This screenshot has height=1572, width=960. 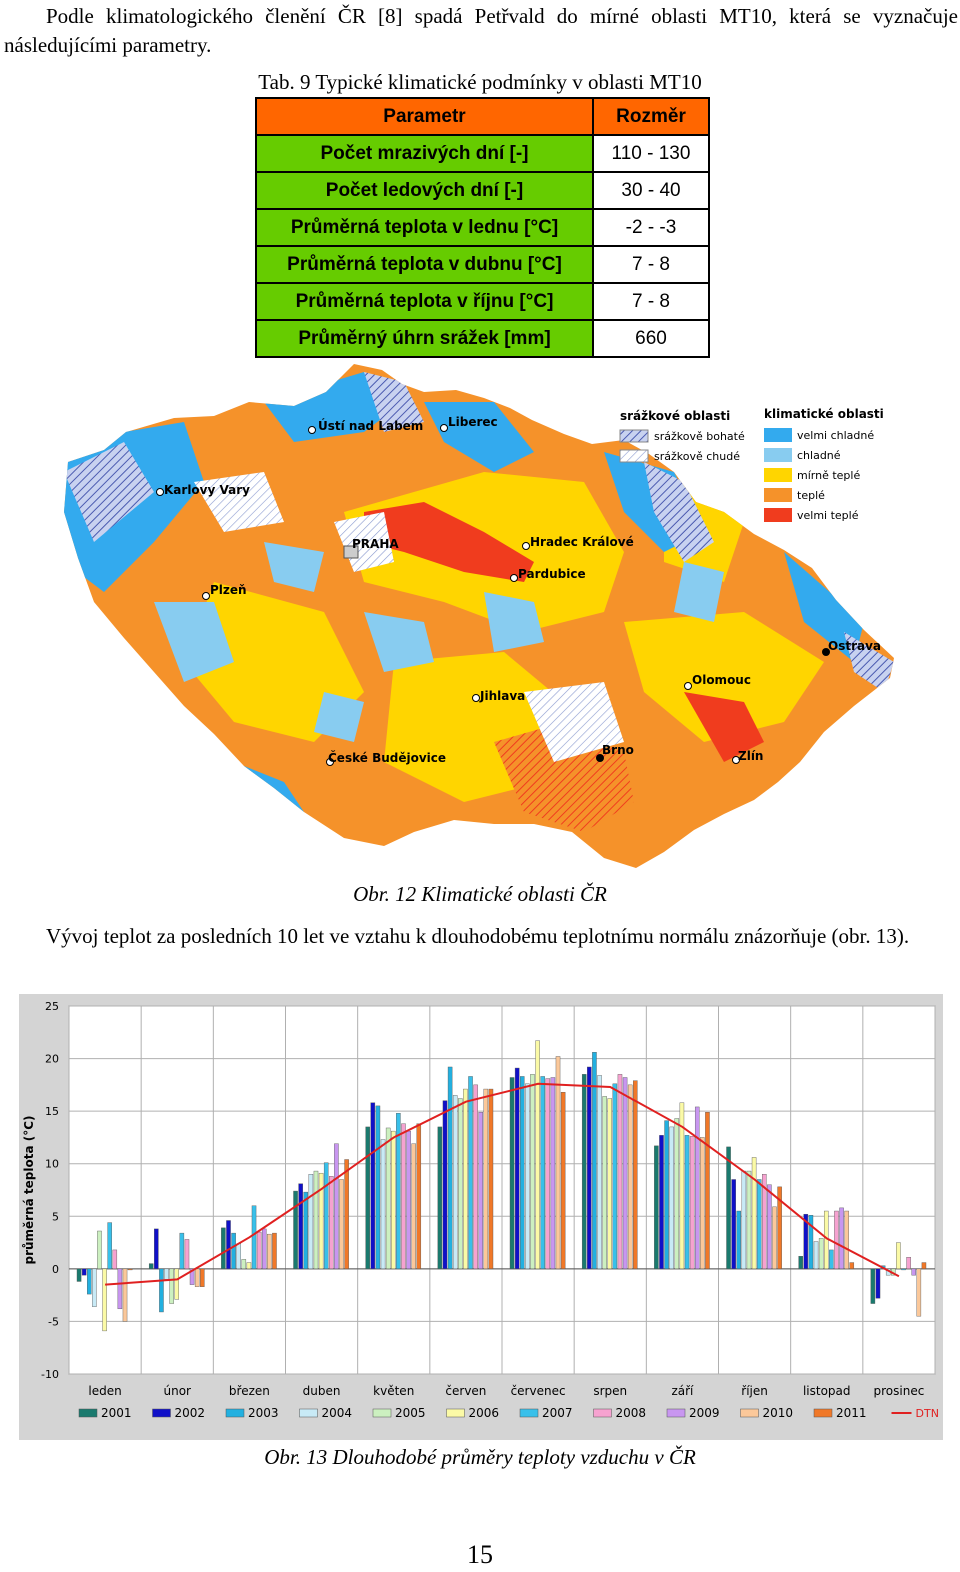 I want to click on legend-swatch-rich, so click(x=634, y=436).